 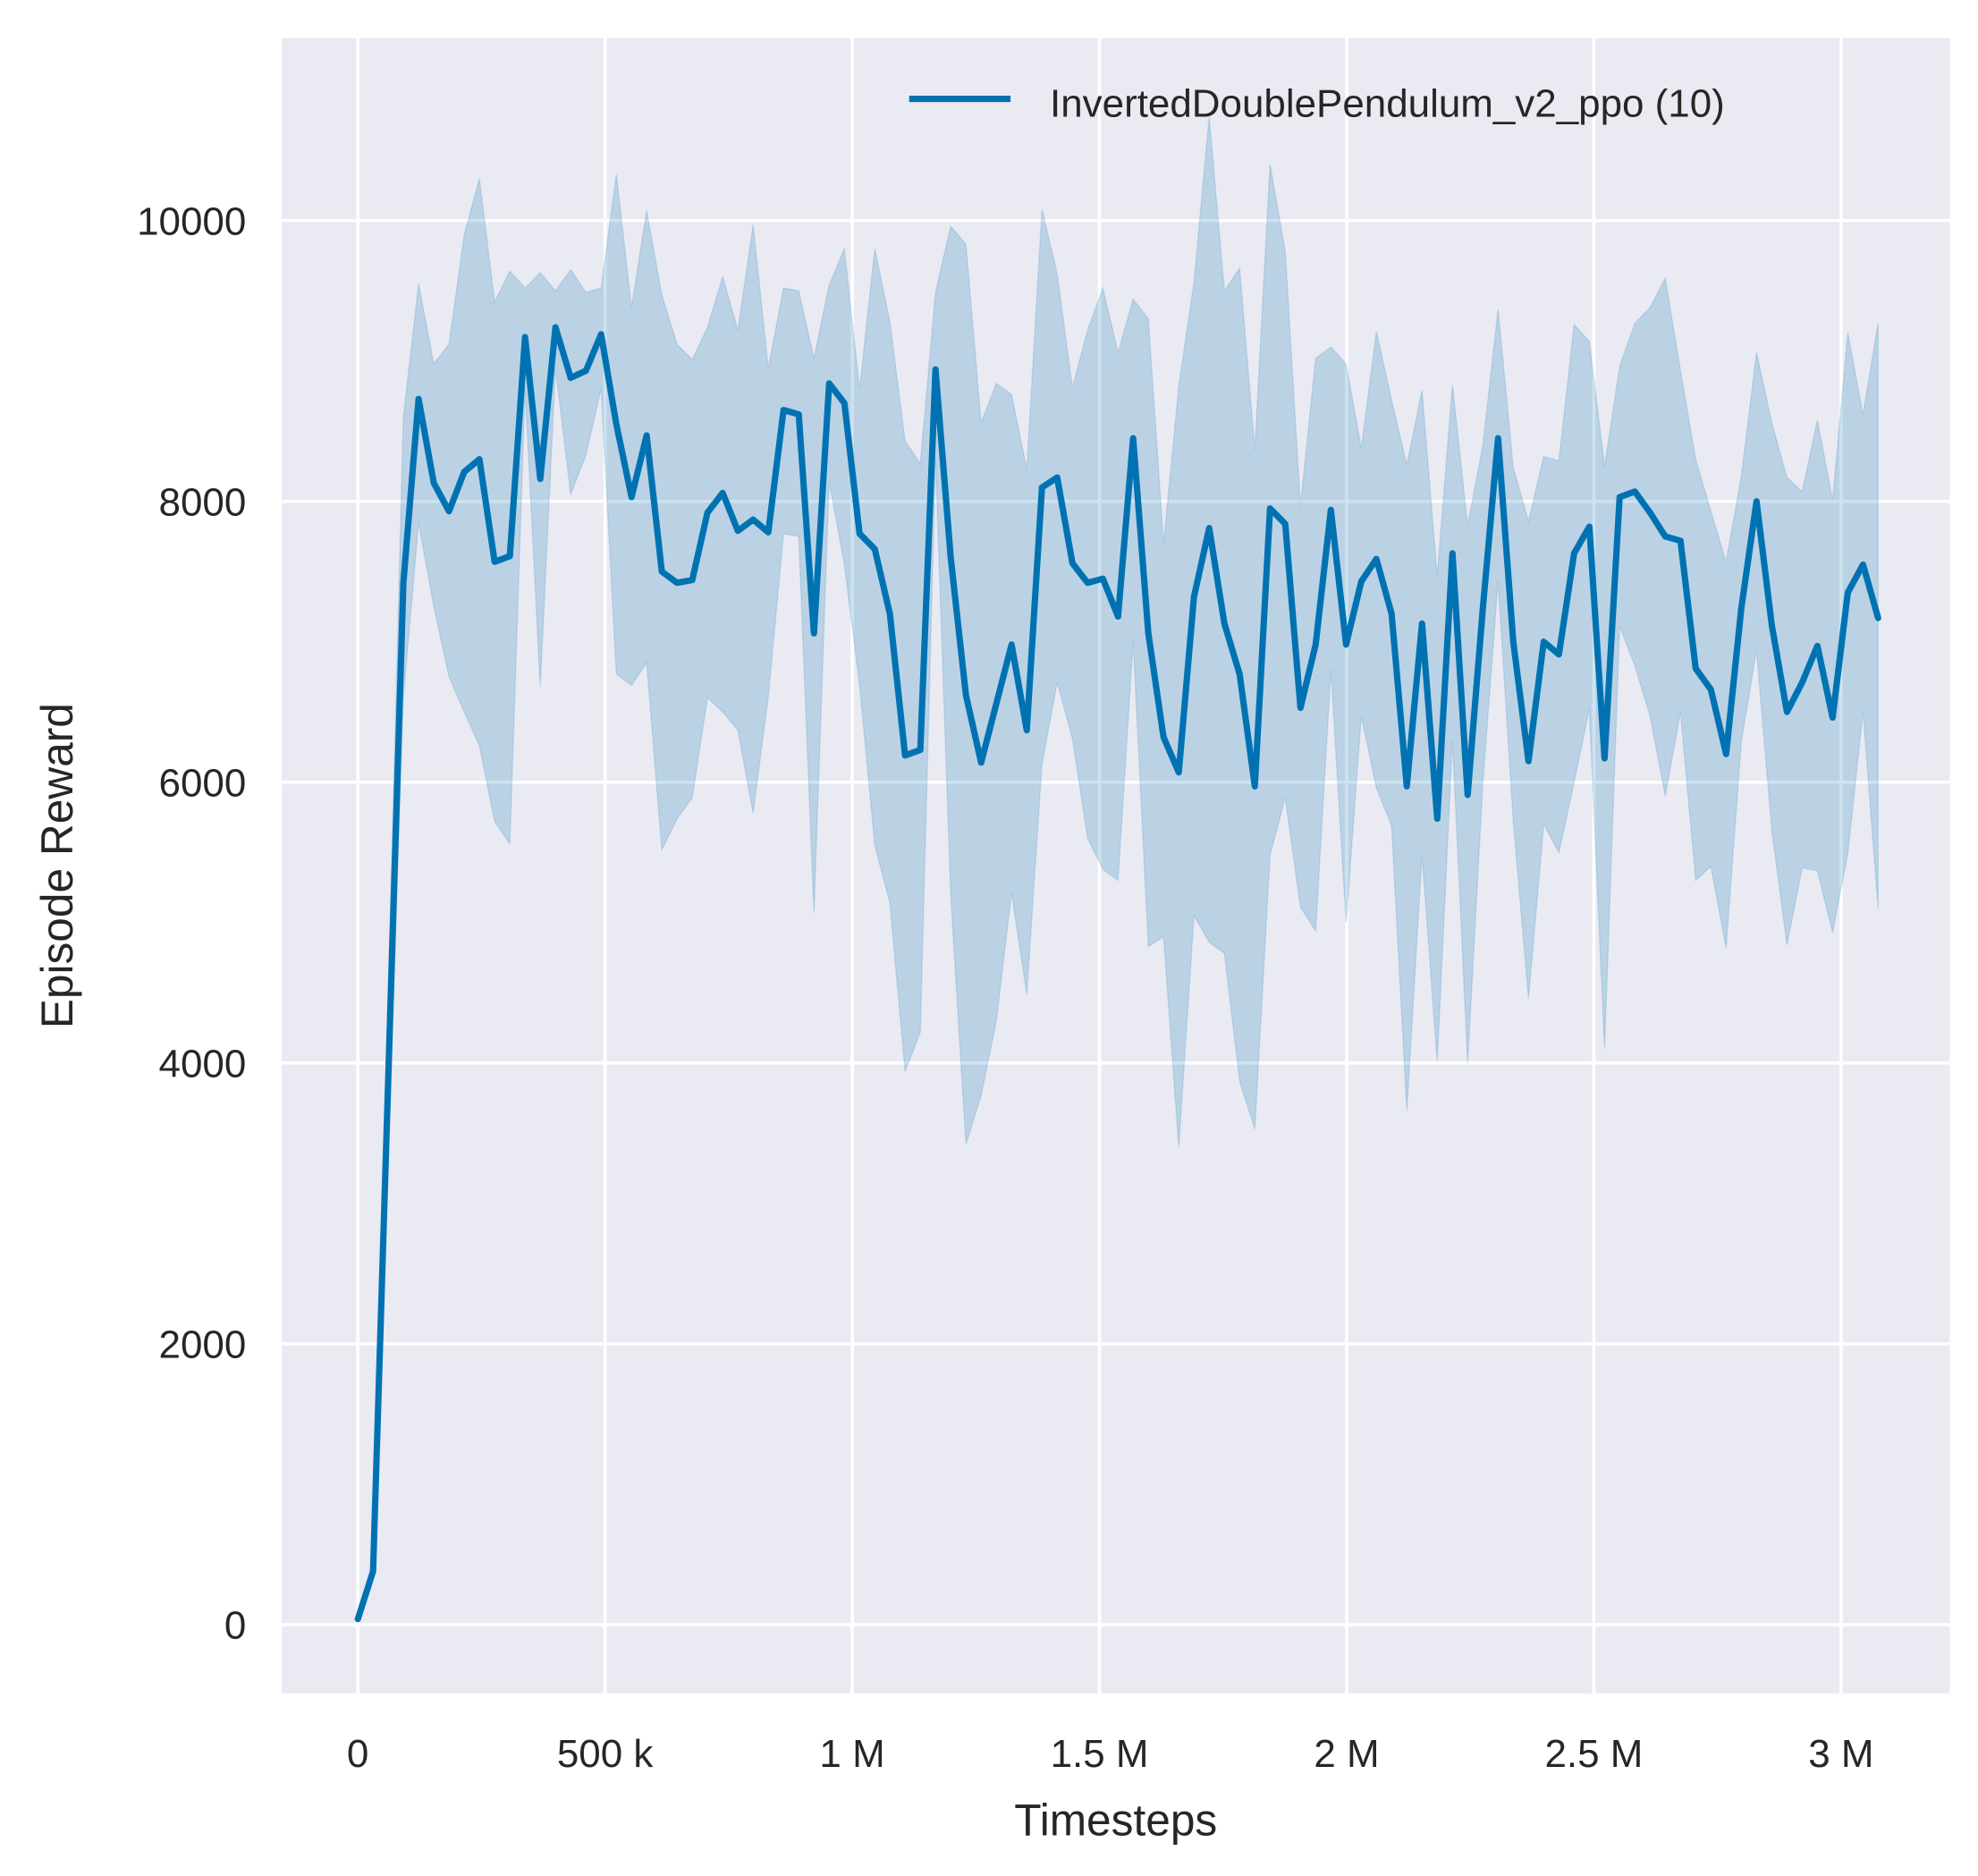 What do you see at coordinates (1115, 1821) in the screenshot?
I see `x-axis-label: Timesteps` at bounding box center [1115, 1821].